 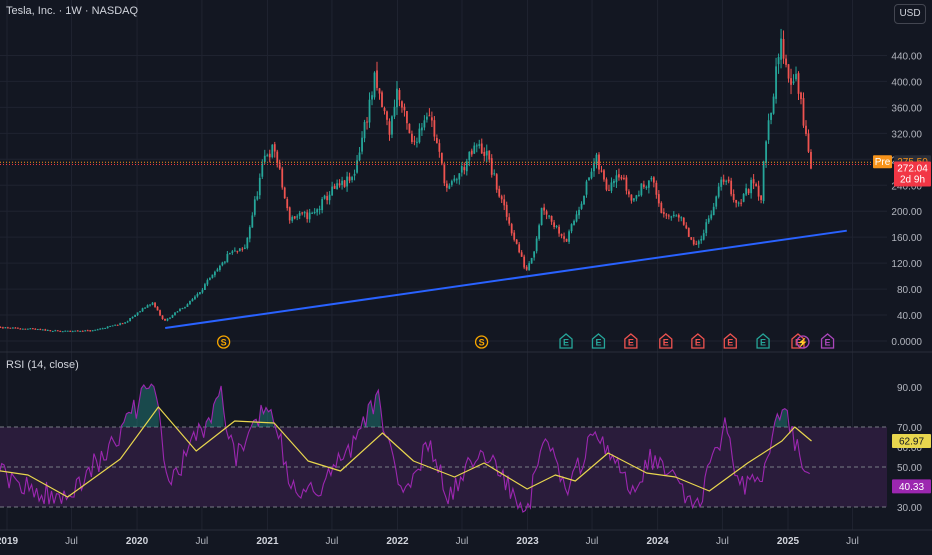 What do you see at coordinates (906, 134) in the screenshot?
I see `price-tick-label: 320.00` at bounding box center [906, 134].